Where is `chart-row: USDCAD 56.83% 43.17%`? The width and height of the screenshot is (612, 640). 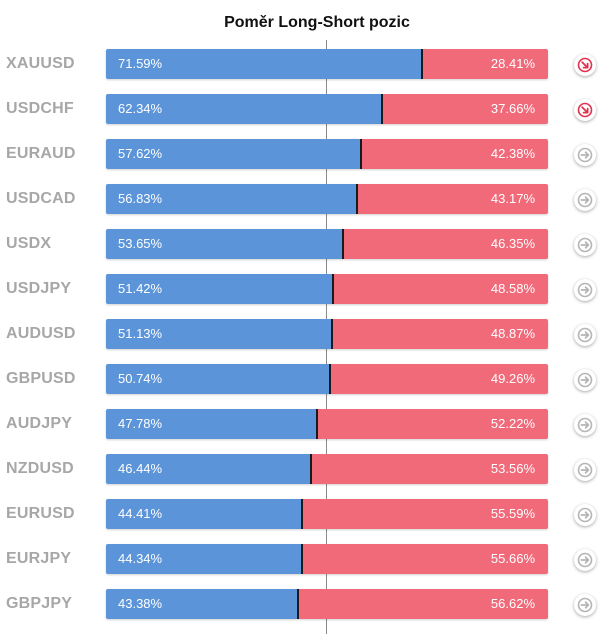
chart-row: USDCAD 56.83% 43.17% is located at coordinates (306, 199).